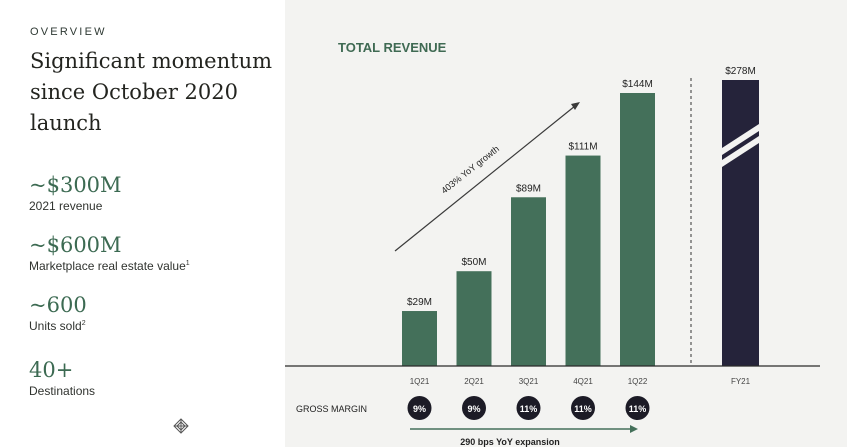 The height and width of the screenshot is (447, 847). I want to click on stat-destinations: 40+ Destinations, so click(62, 378).